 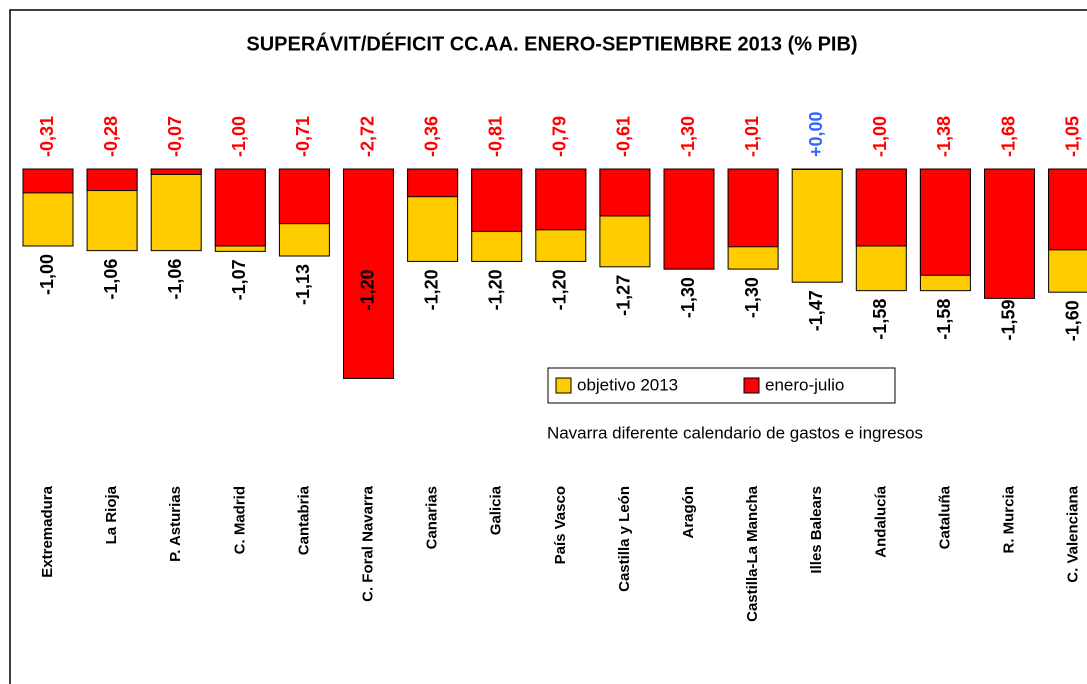 What do you see at coordinates (239, 279) in the screenshot?
I see `value-label: -1,07` at bounding box center [239, 279].